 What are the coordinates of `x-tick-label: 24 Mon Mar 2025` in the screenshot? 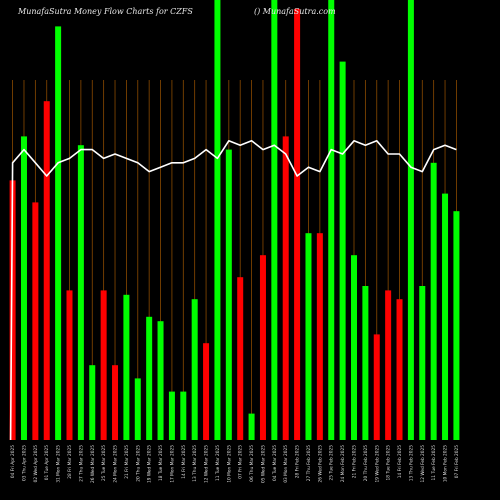 It's located at (116, 464).